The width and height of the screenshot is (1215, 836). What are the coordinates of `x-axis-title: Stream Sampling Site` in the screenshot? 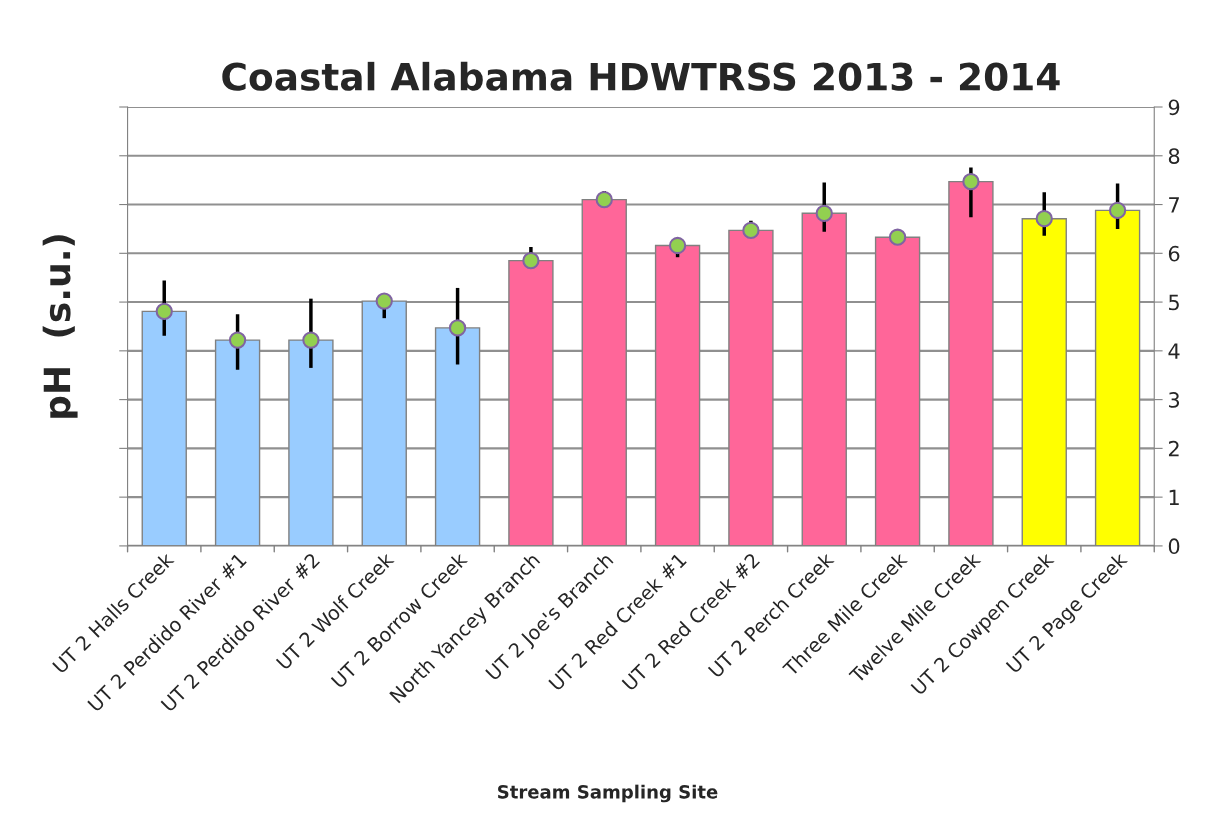 It's located at (608, 793).